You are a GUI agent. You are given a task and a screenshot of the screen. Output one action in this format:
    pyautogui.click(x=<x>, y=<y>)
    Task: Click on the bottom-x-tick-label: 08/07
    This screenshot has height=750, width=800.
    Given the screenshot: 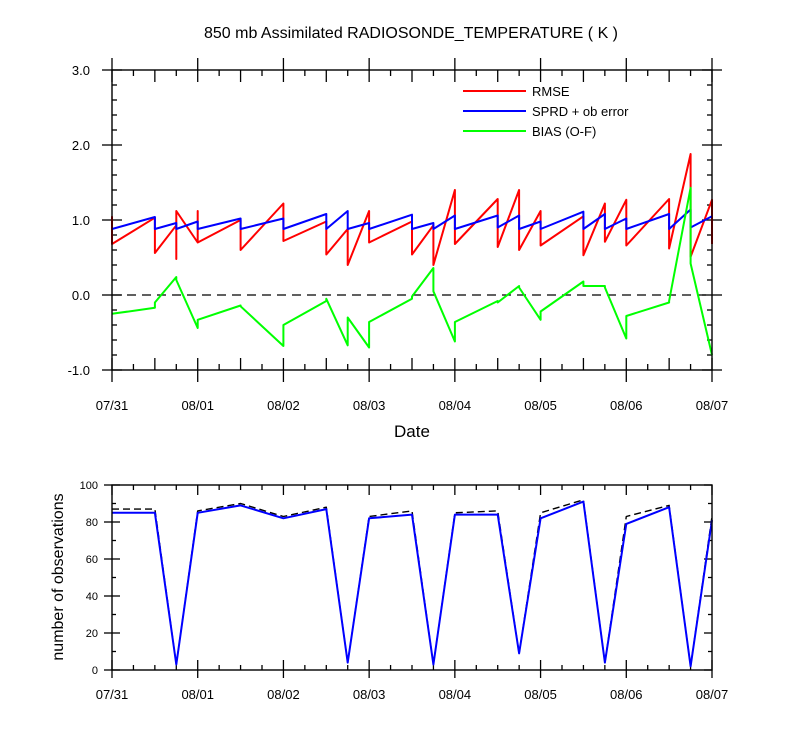 What is the action you would take?
    pyautogui.click(x=712, y=694)
    